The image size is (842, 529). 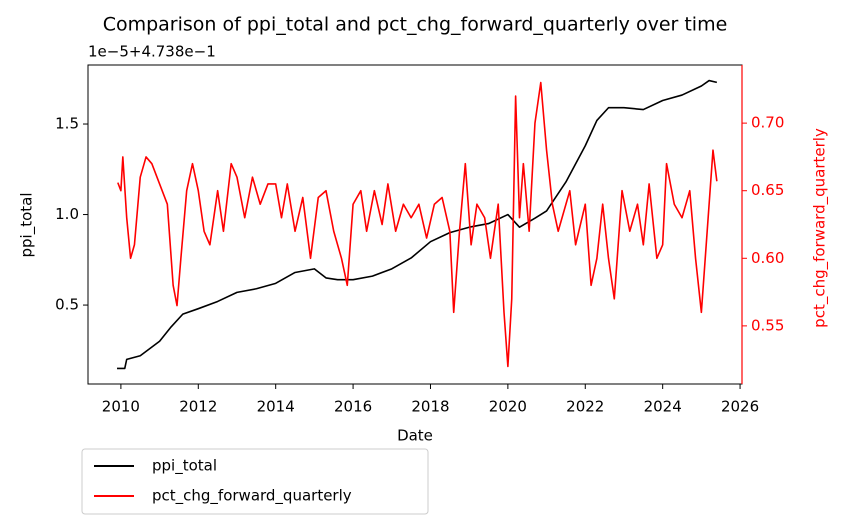 I want to click on x-tick-label: 2022, so click(x=585, y=407).